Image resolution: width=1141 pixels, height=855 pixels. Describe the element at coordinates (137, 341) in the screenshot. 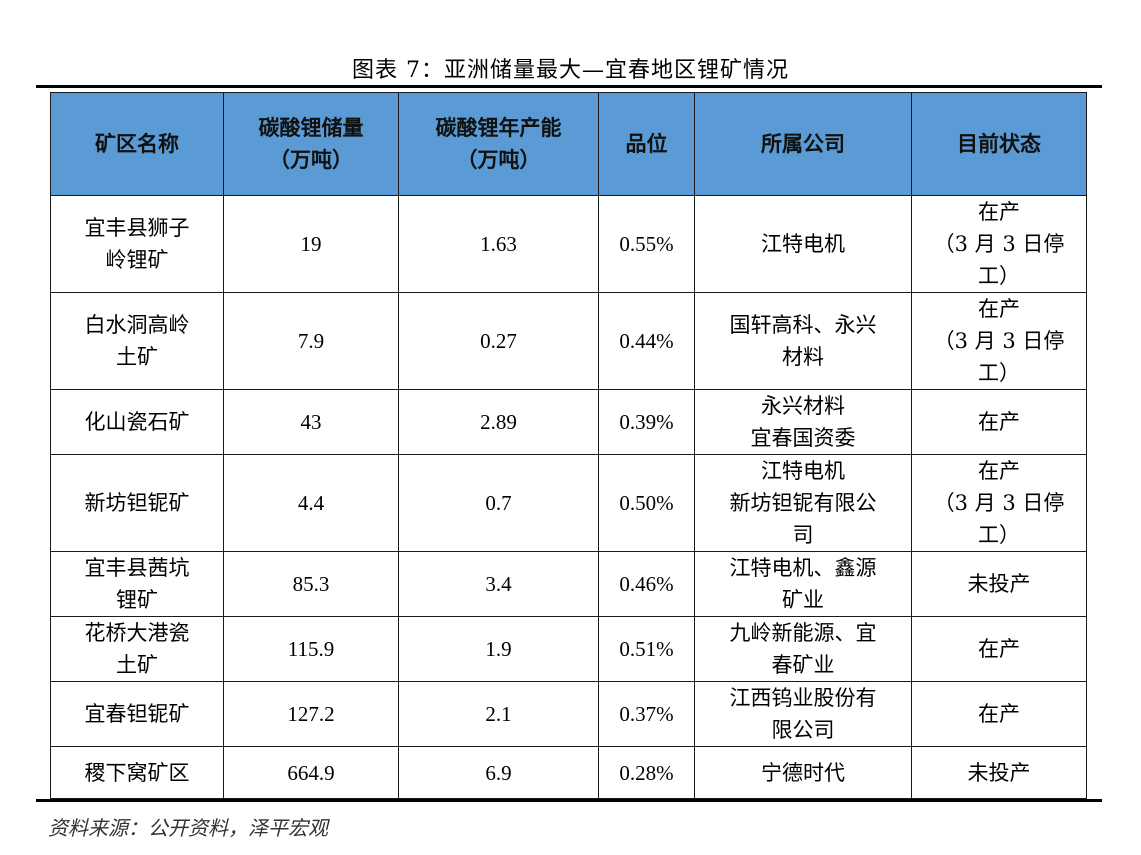

I see `cell-mine-name: 白水洞高岭 土矿` at that location.